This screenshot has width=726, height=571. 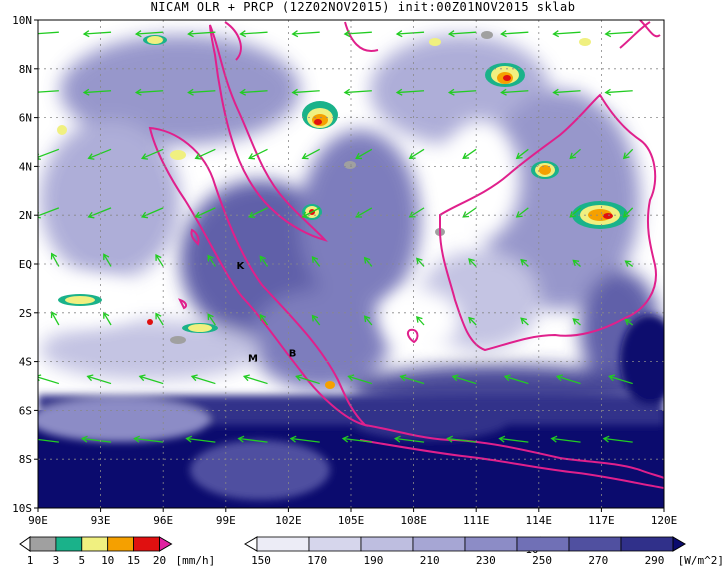 What do you see at coordinates (476, 520) in the screenshot?
I see `lon-label: 111E` at bounding box center [476, 520].